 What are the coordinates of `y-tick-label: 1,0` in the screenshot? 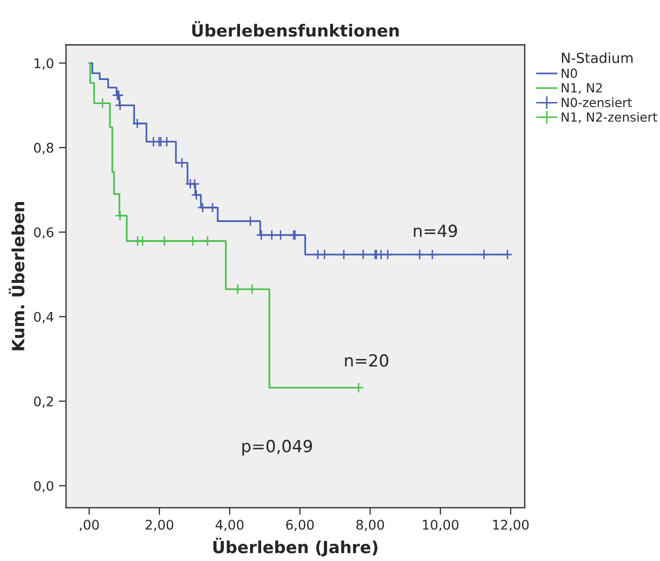 It's located at (44, 64).